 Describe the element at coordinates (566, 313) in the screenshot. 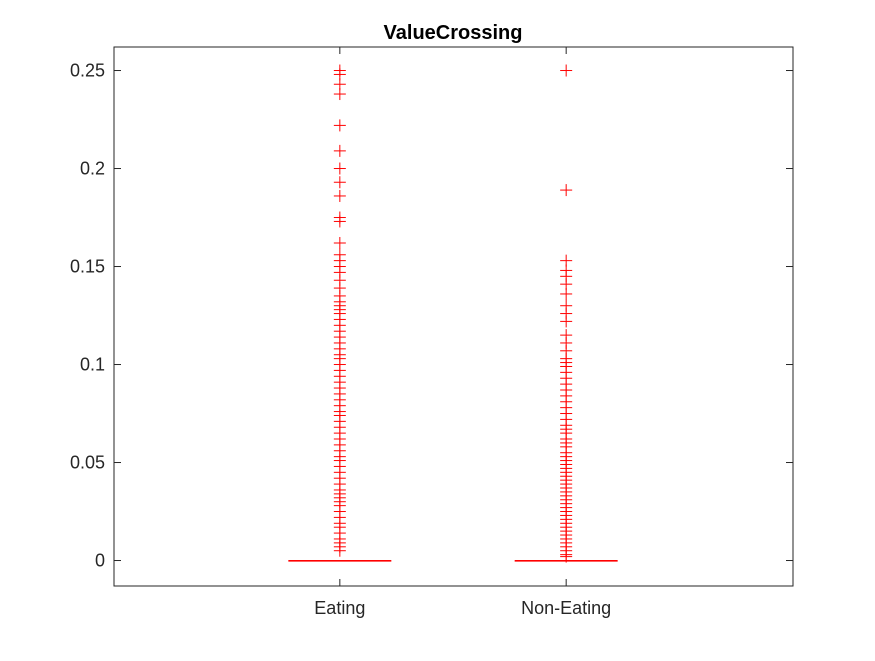

I see `box-group-non-eating` at that location.